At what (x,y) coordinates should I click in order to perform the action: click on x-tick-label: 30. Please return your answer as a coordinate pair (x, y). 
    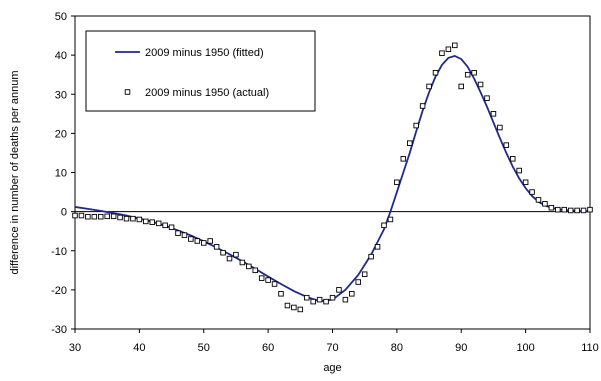
    Looking at the image, I should click on (75, 348).